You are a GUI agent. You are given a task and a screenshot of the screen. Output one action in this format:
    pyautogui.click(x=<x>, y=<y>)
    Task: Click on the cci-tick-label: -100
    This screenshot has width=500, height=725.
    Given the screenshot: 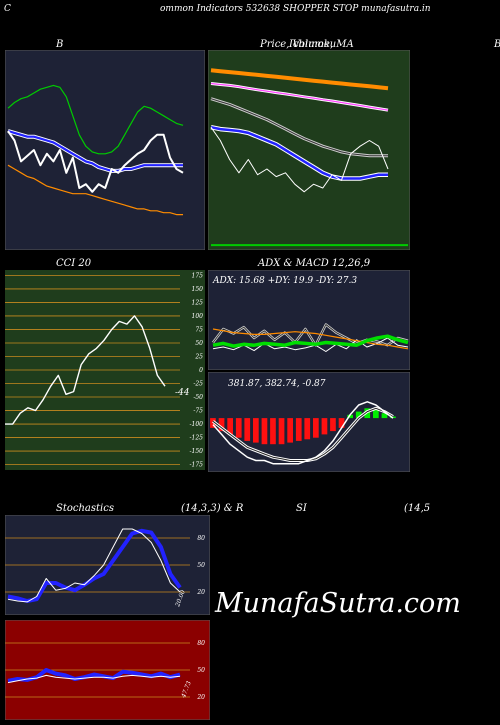 What is the action you would take?
    pyautogui.click(x=197, y=424)
    